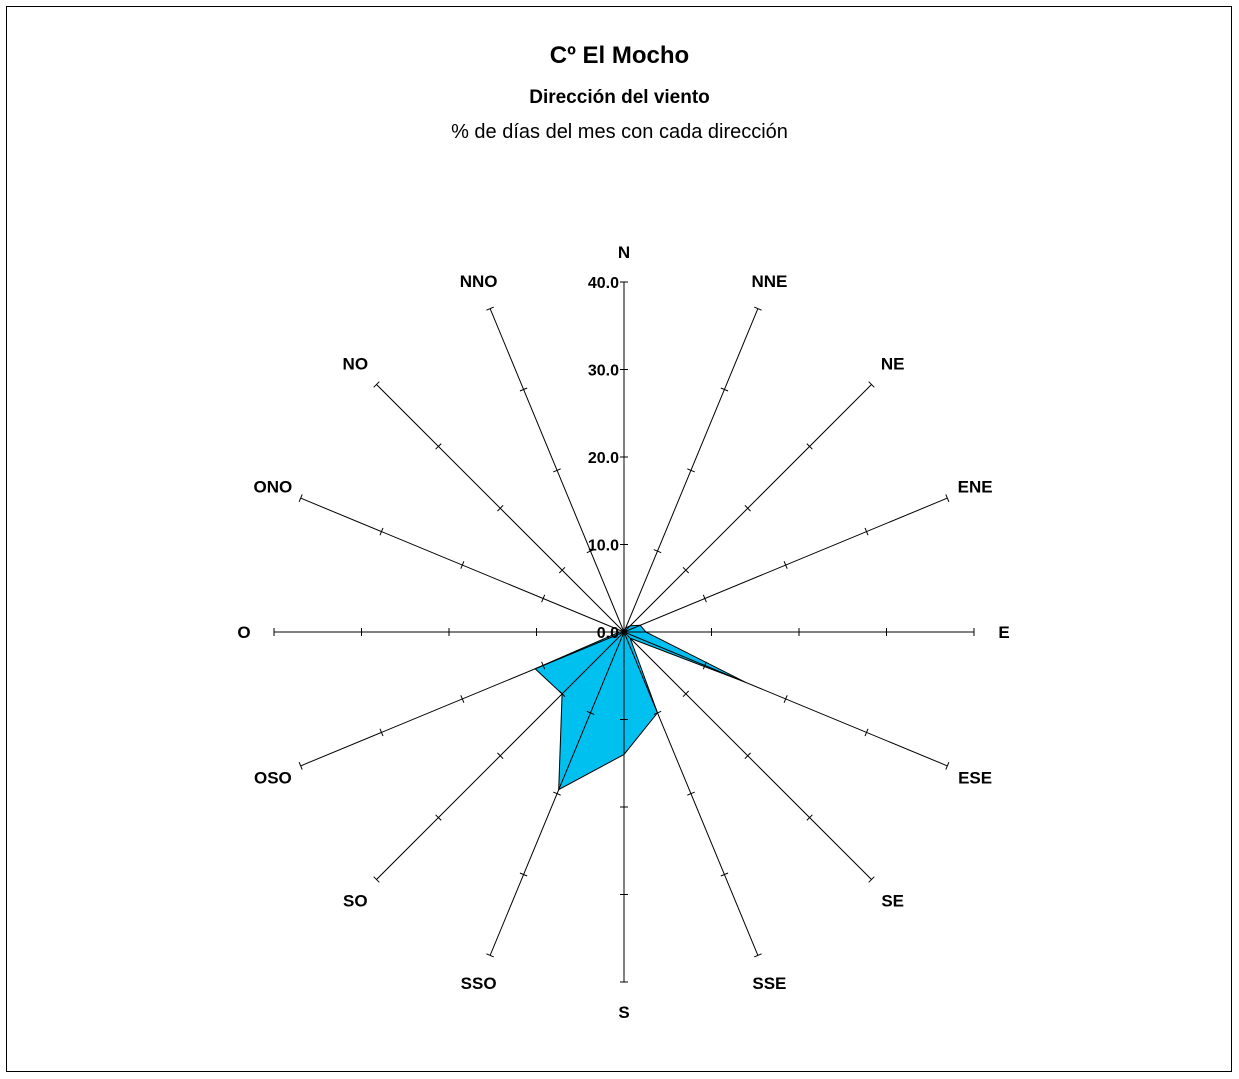  Describe the element at coordinates (769, 983) in the screenshot. I see `direction-label-sse: SSE` at that location.